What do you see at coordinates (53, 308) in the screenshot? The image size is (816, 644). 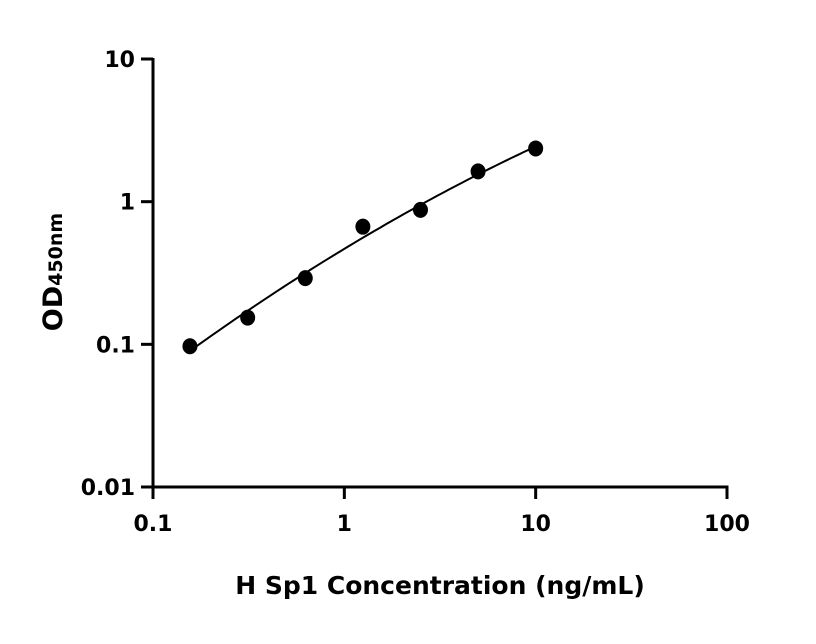 I see `y-axis-title-main: OD` at bounding box center [53, 308].